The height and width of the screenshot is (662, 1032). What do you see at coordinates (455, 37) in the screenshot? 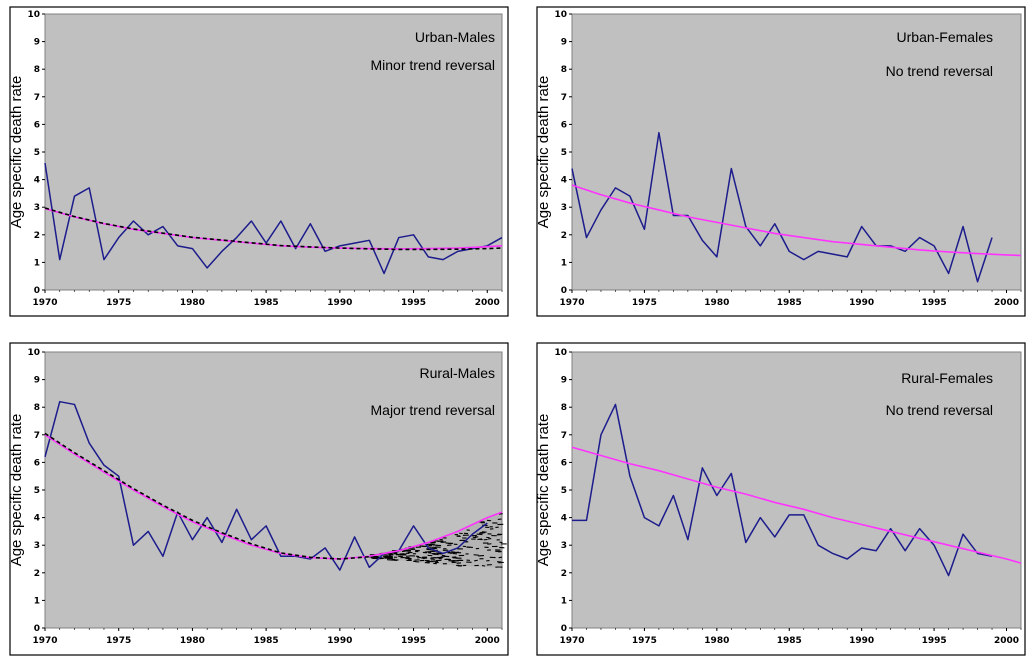
I see `panel-annotation: Urban-Males` at bounding box center [455, 37].